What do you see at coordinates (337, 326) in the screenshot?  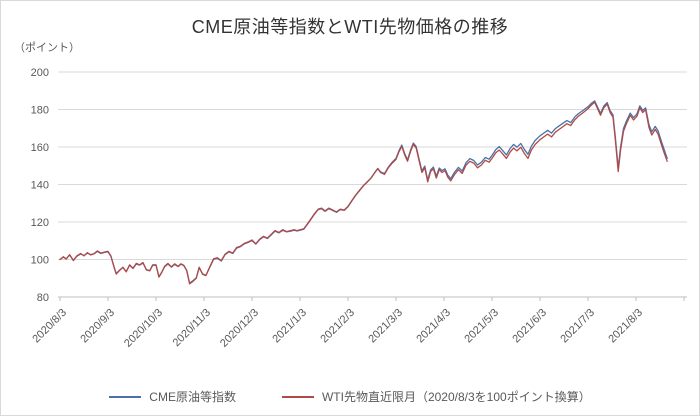 I see `x-tick-label-6: 2021/2/3` at bounding box center [337, 326].